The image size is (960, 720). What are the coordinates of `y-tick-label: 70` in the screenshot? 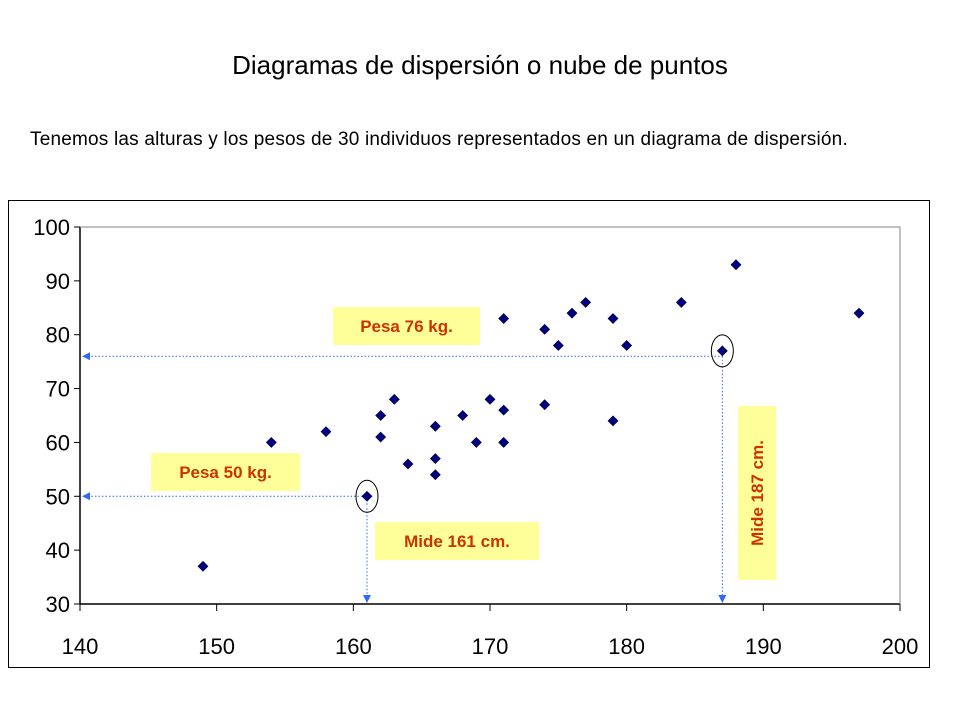 It's located at (58, 389).